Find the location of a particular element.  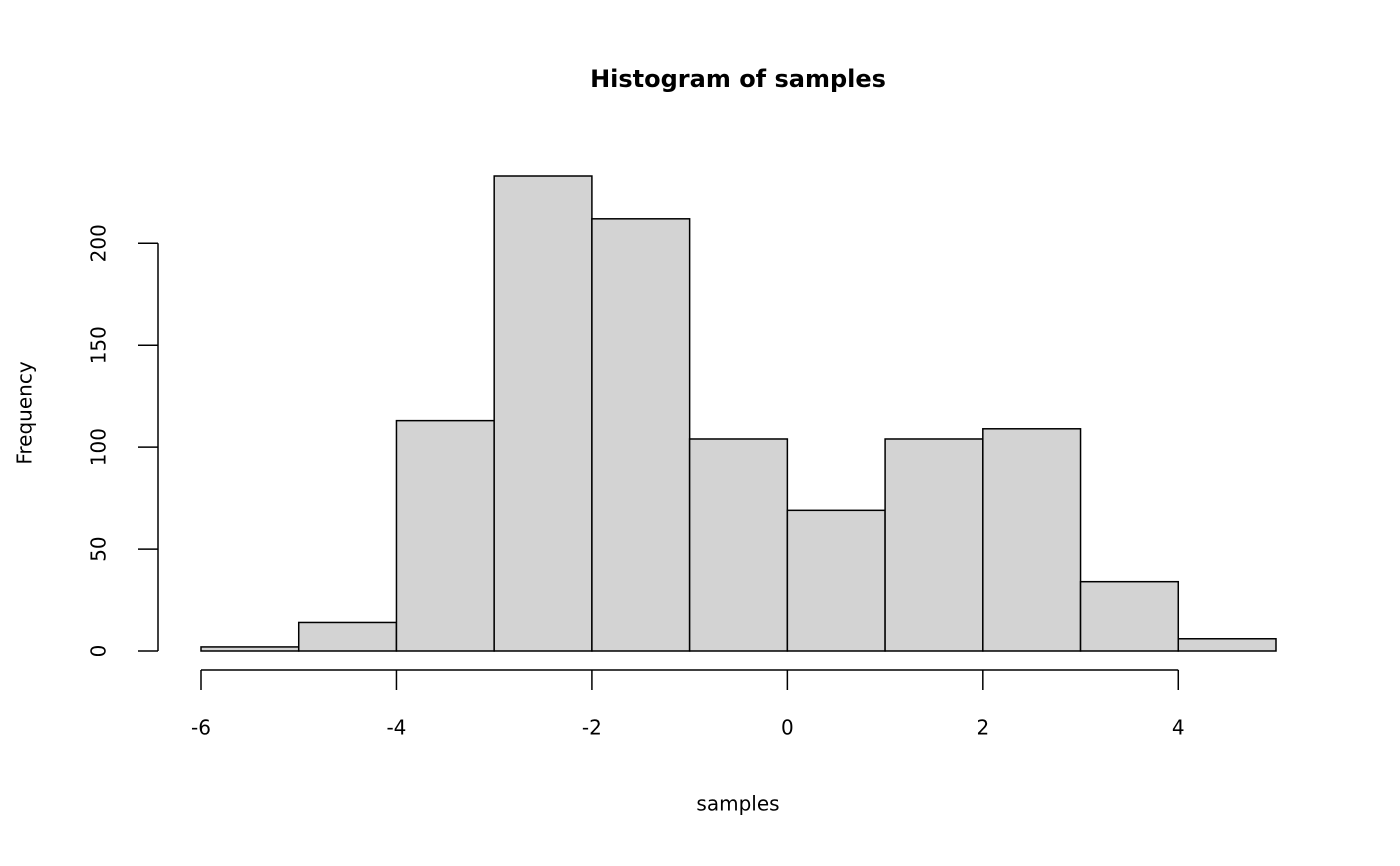

x-tick-label: 0 is located at coordinates (787, 728).